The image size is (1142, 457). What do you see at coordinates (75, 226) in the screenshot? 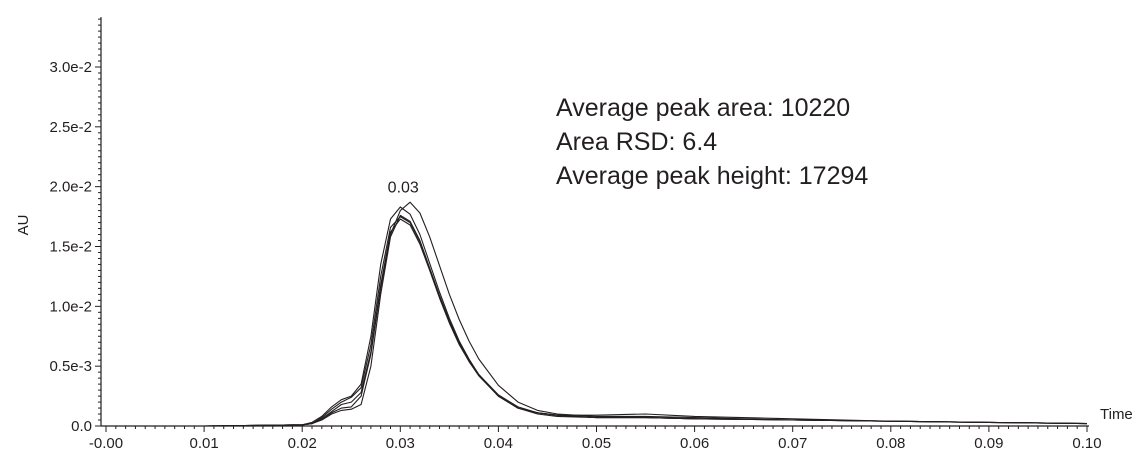
I see `y-ticks: 0.0 0.5e-3 1.0e-2 1.5e-2 2.0e-2 2.5e-2 3.0e-2` at bounding box center [75, 226].